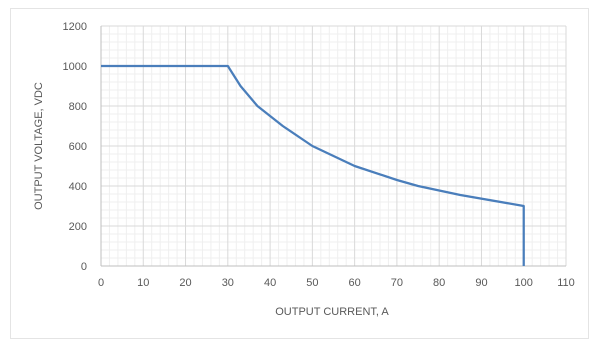 This screenshot has height=342, width=595. What do you see at coordinates (270, 283) in the screenshot?
I see `x-tick-label: 40` at bounding box center [270, 283].